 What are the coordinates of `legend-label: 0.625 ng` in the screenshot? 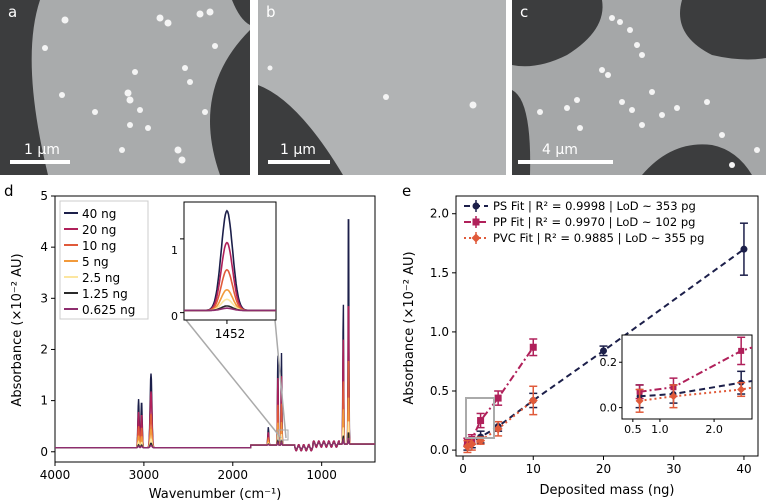 It's located at (108, 310).